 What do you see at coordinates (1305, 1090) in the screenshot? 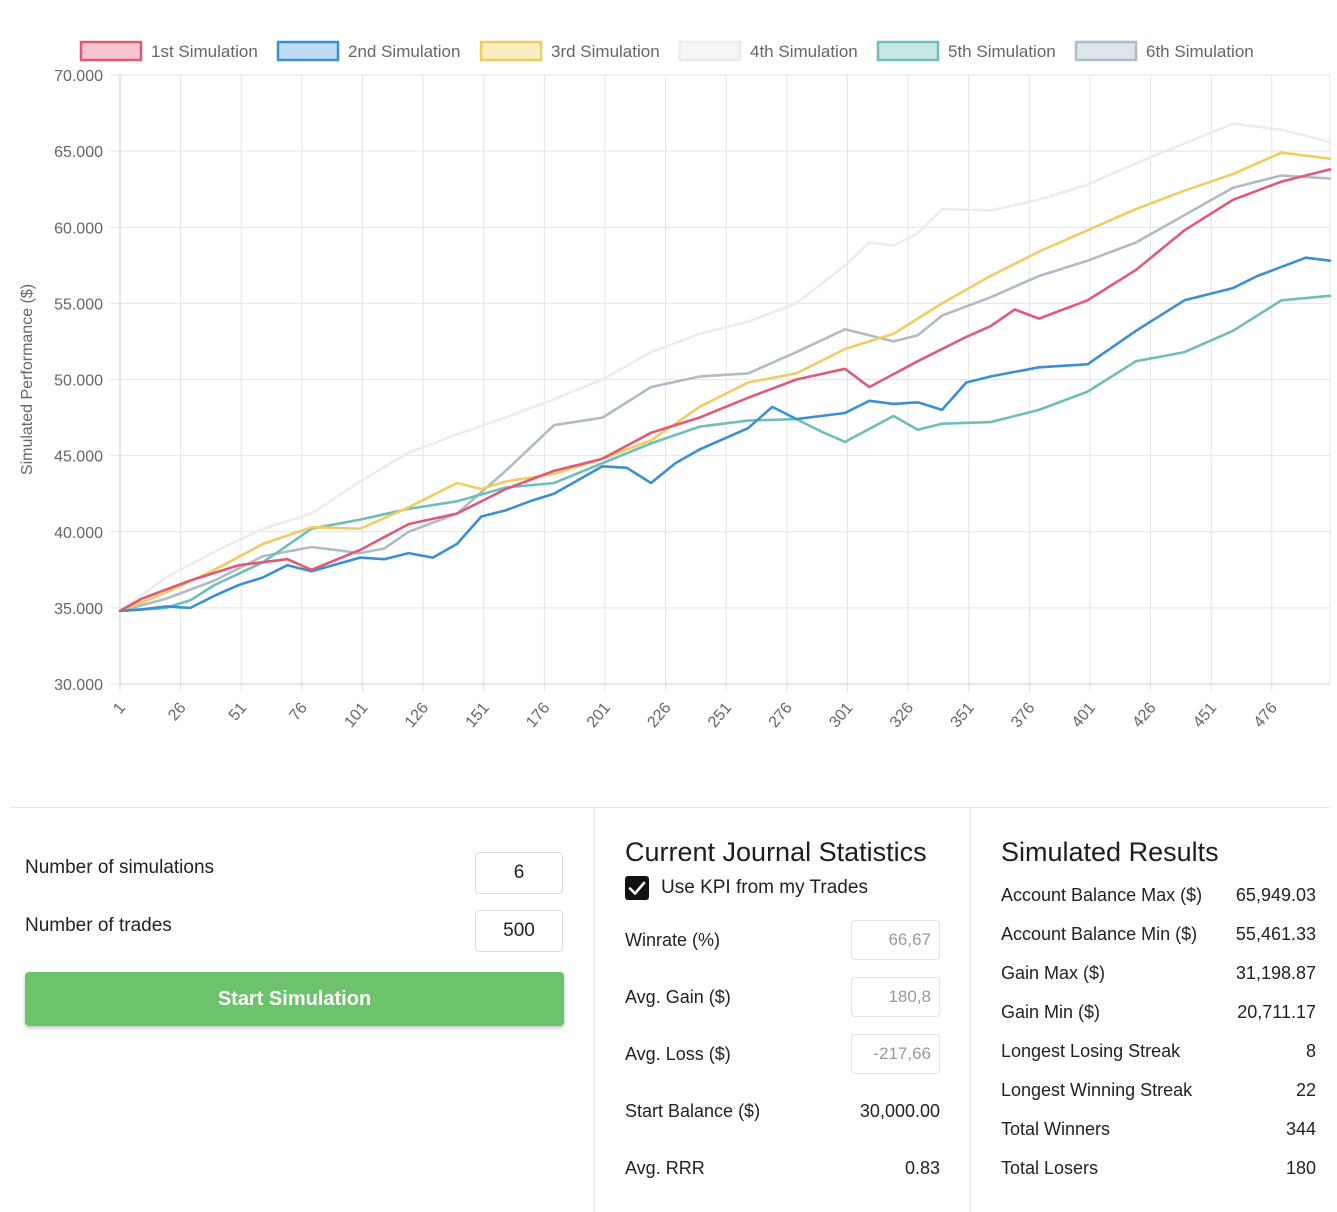
I see `result-value: 22` at bounding box center [1305, 1090].